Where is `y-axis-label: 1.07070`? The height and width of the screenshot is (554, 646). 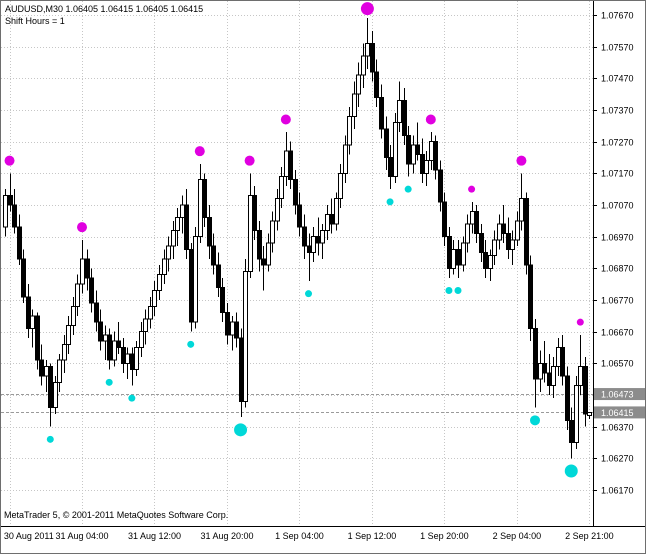 y-axis-label: 1.07070 is located at coordinates (617, 206).